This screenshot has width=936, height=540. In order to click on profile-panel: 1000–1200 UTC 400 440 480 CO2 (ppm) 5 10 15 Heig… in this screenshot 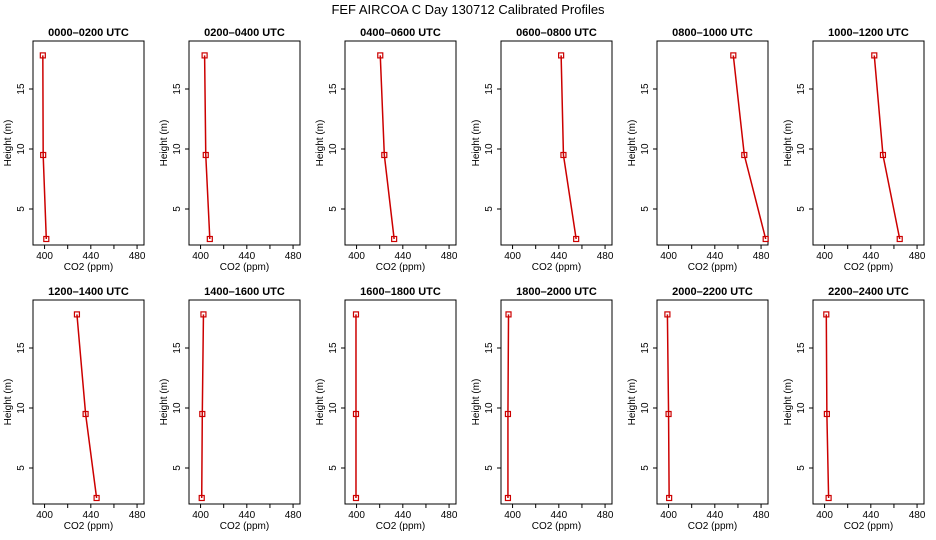, I will do `click(854, 150)`.